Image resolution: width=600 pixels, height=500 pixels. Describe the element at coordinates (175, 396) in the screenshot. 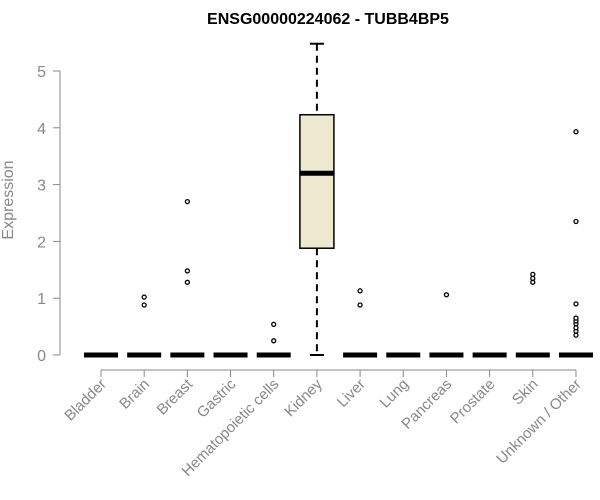

I see `x-tick-label: Breast` at that location.